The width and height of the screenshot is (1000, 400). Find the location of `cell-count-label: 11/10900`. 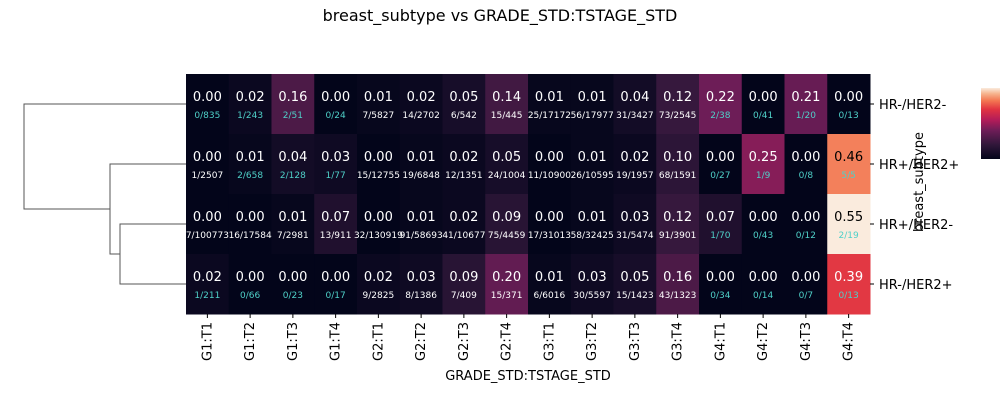

cell-count-label: 11/10900 is located at coordinates (549, 176).